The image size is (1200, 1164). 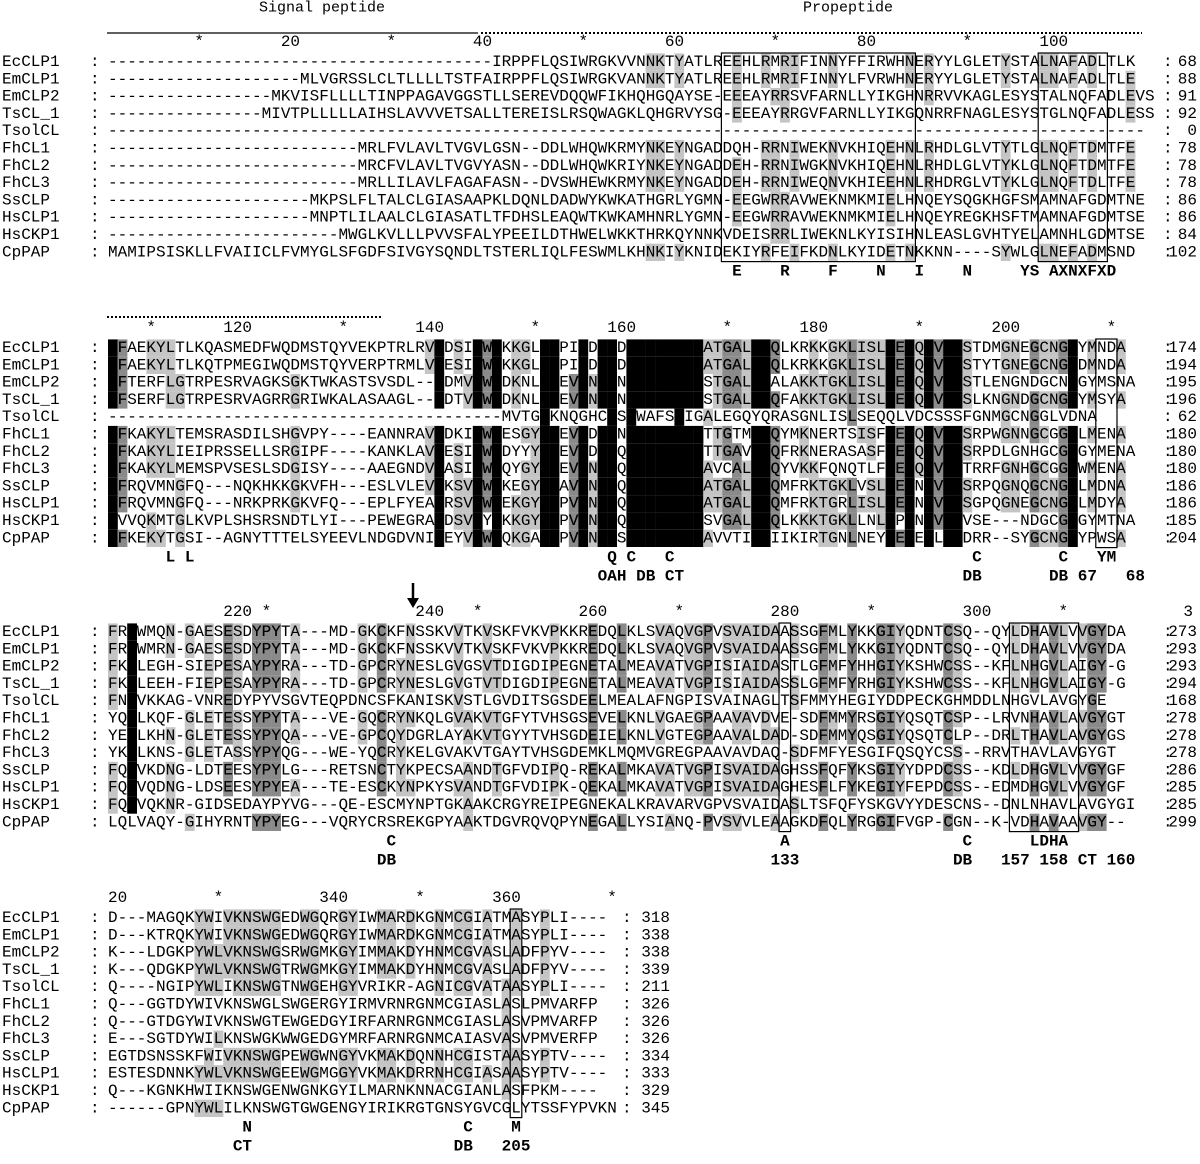 What do you see at coordinates (26, 200) in the screenshot?
I see `sequence-name: SsCLP` at bounding box center [26, 200].